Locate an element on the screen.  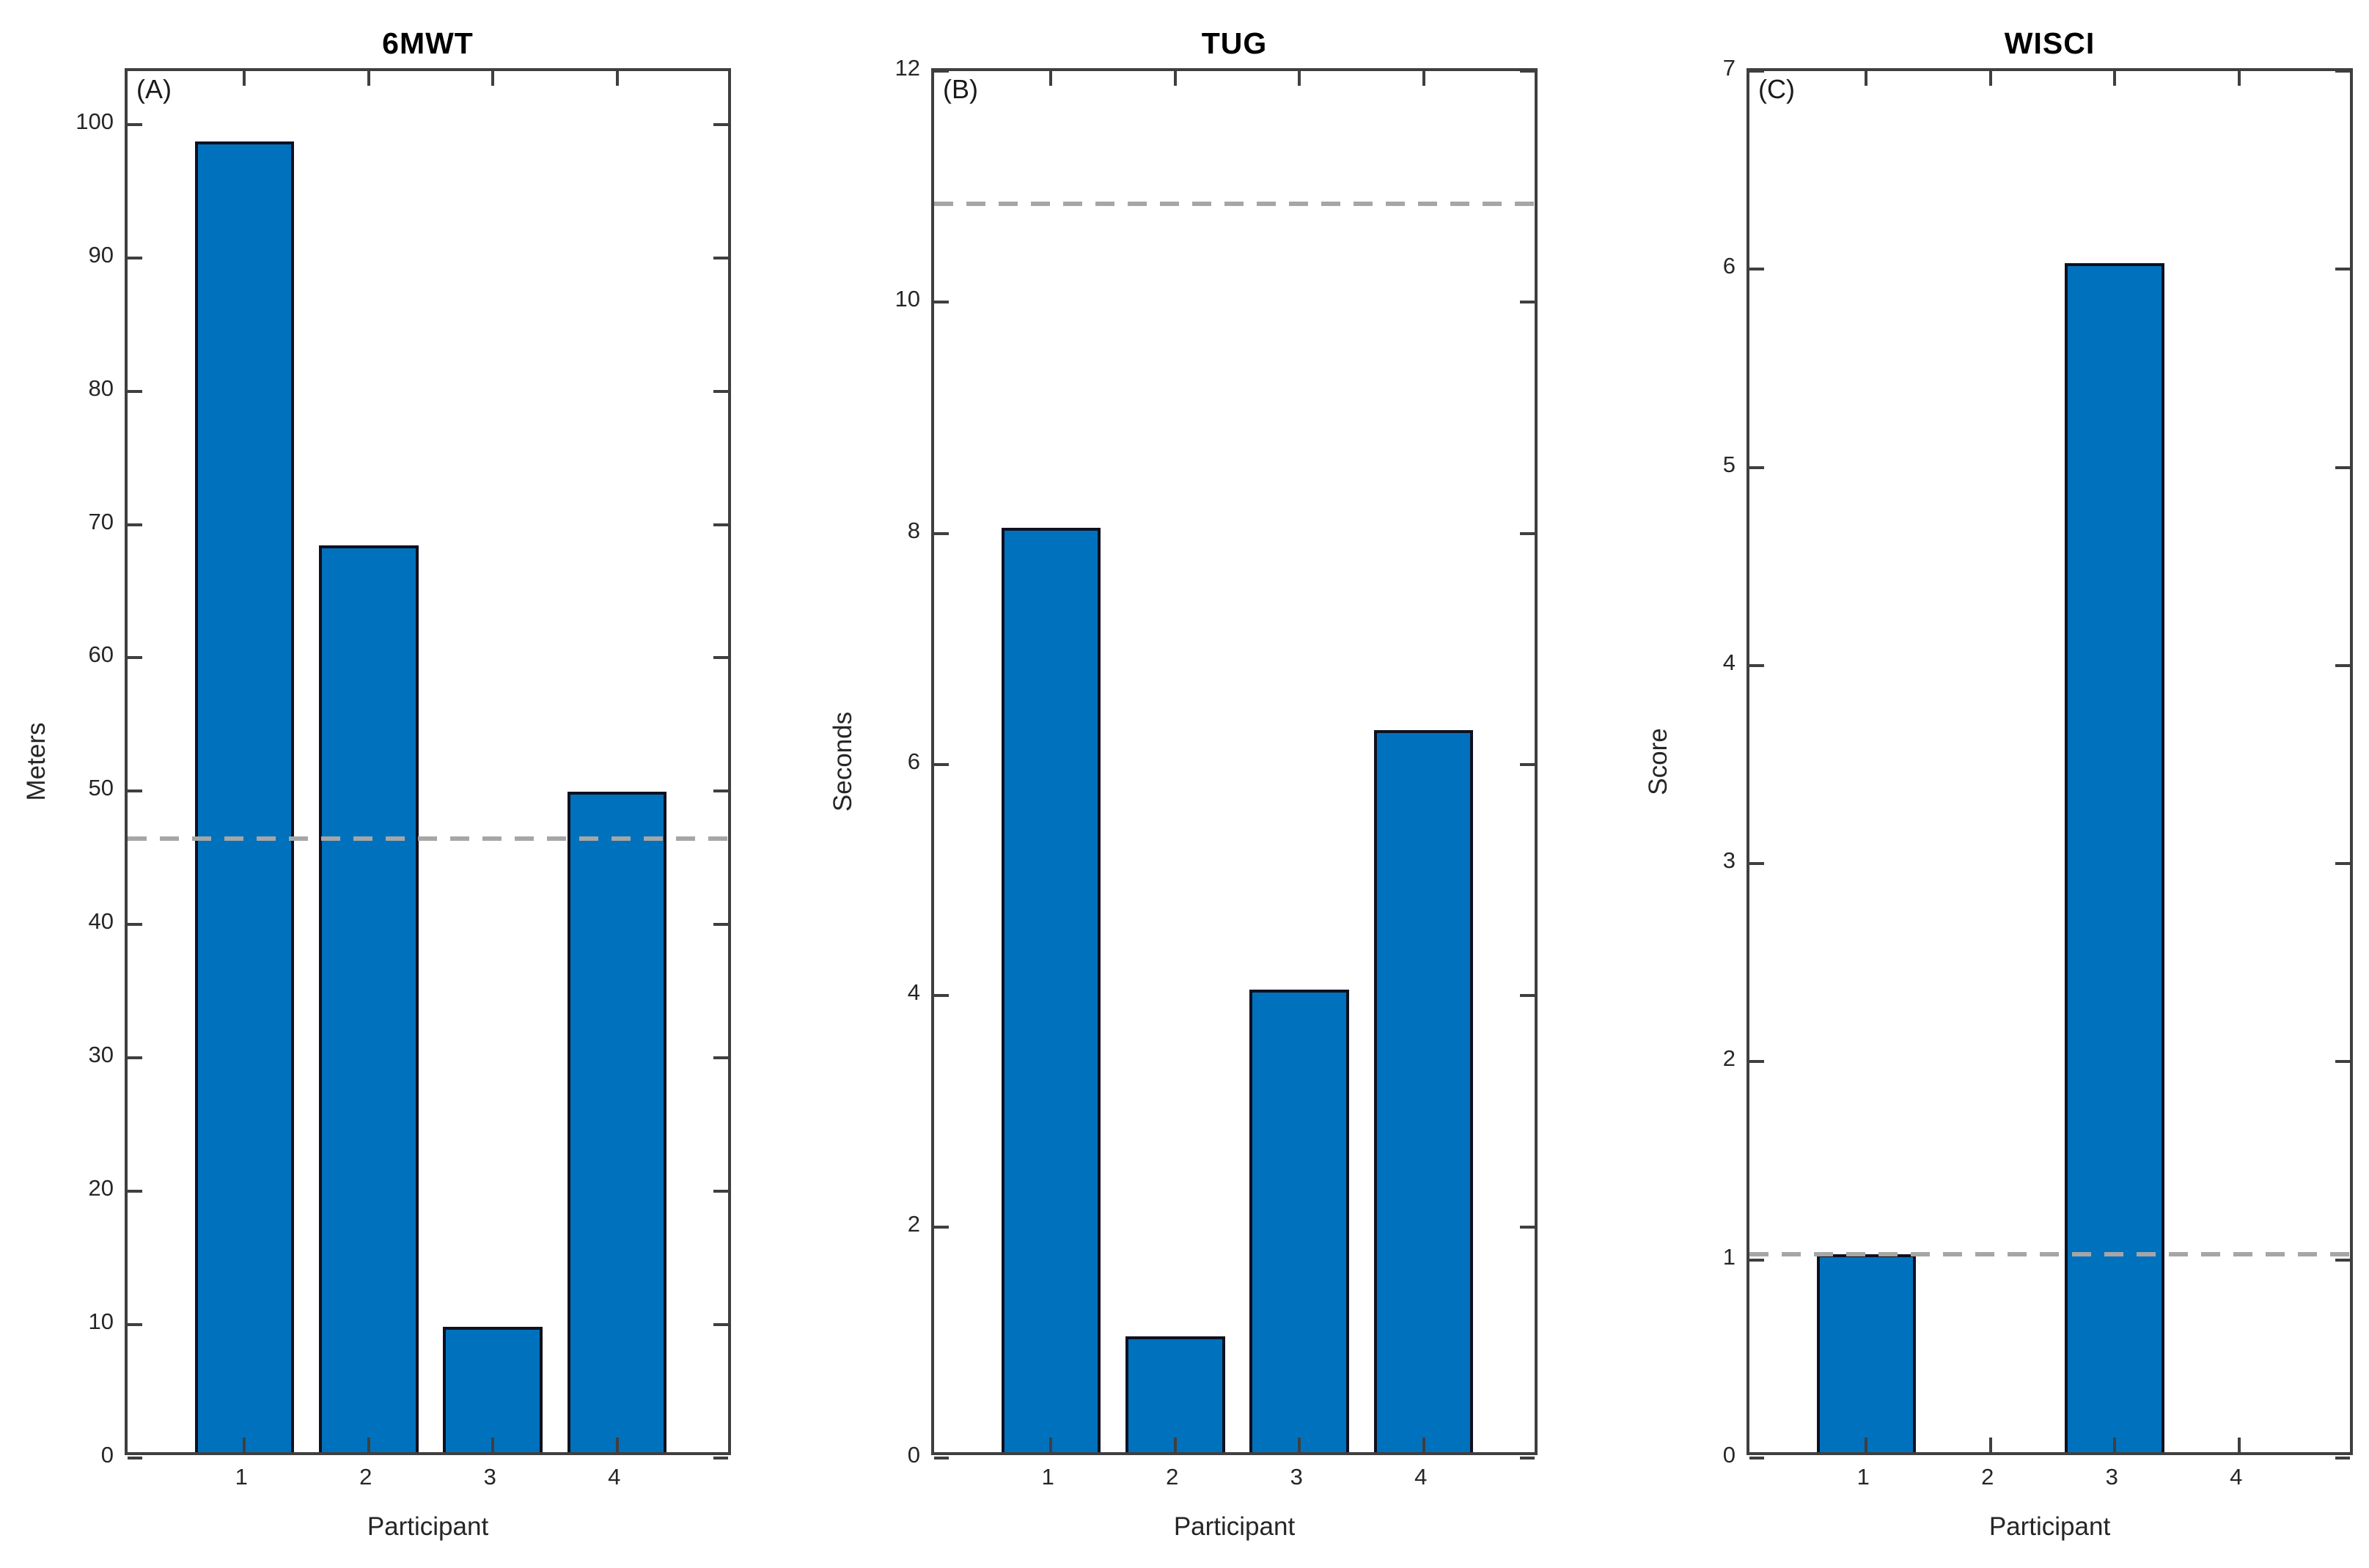
panel-title: TUG is located at coordinates (1234, 44).